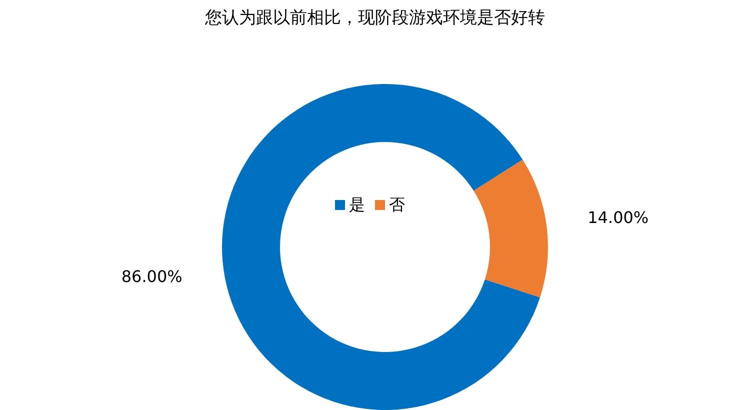 The width and height of the screenshot is (750, 410). Describe the element at coordinates (151, 276) in the screenshot. I see `data-label: 86.00%` at that location.